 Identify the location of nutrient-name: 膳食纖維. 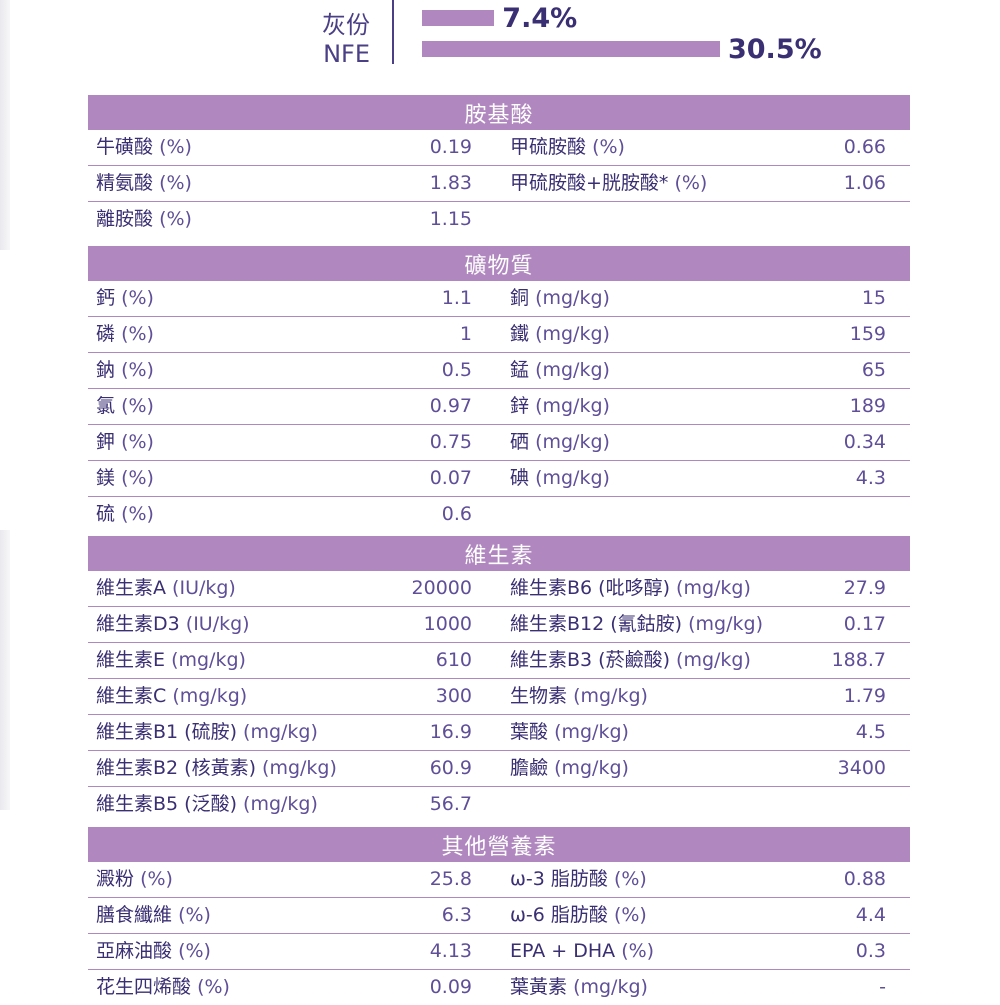
(134, 915).